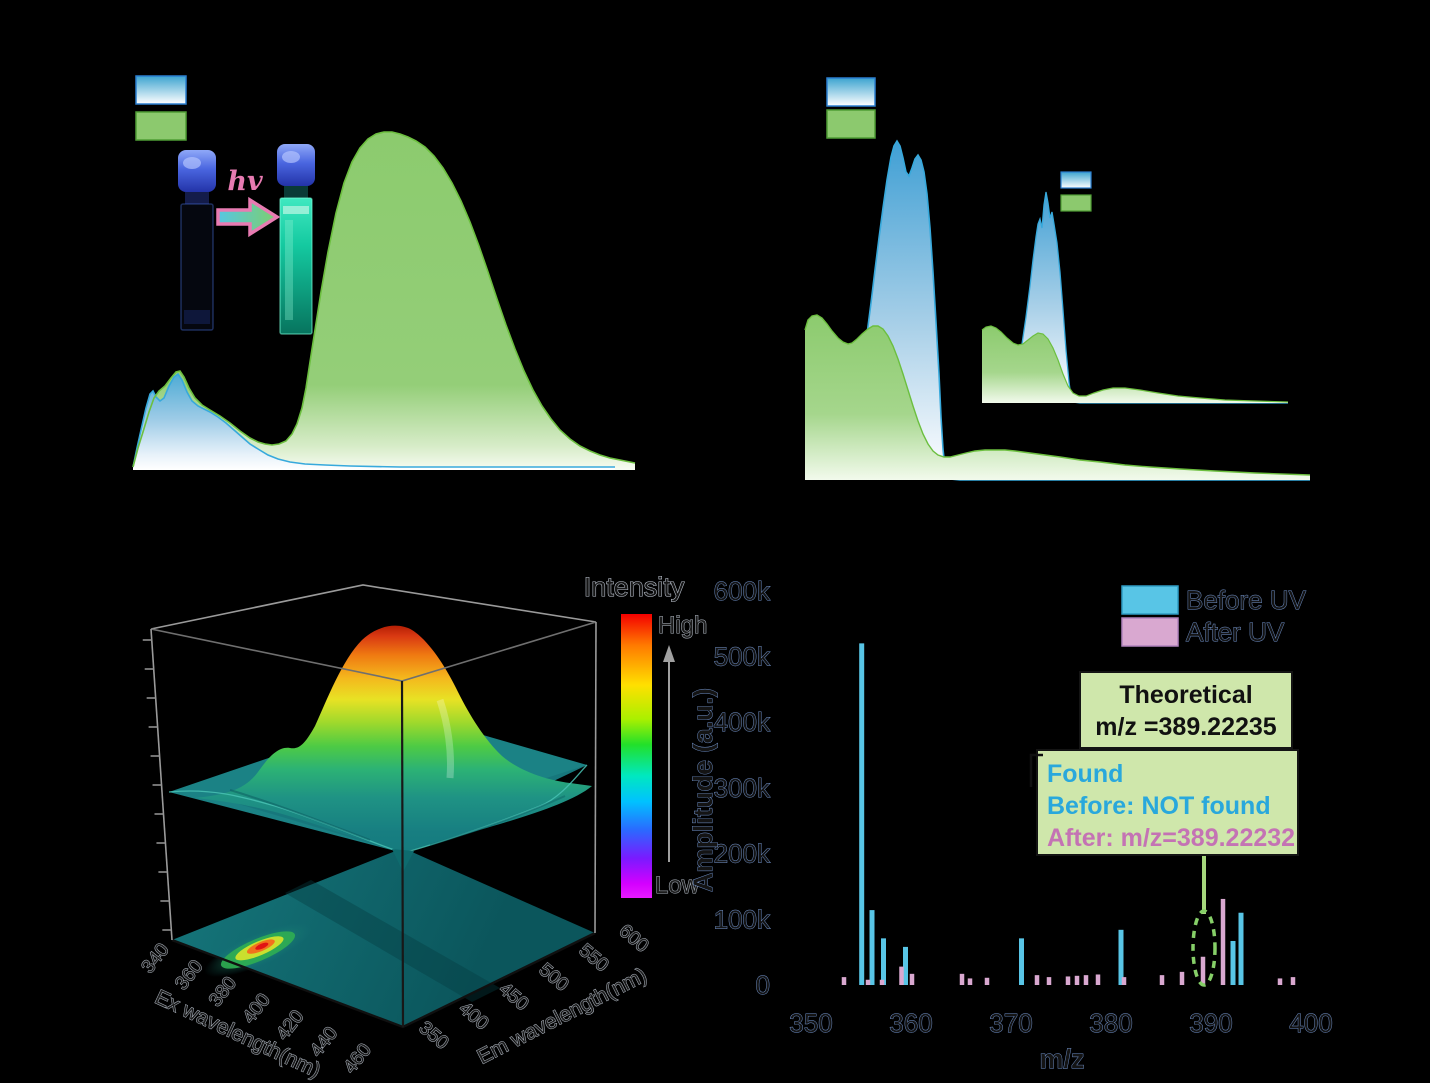 This screenshot has width=1430, height=1083. What do you see at coordinates (157, 785) in the screenshot?
I see `z-axis-ticks` at bounding box center [157, 785].